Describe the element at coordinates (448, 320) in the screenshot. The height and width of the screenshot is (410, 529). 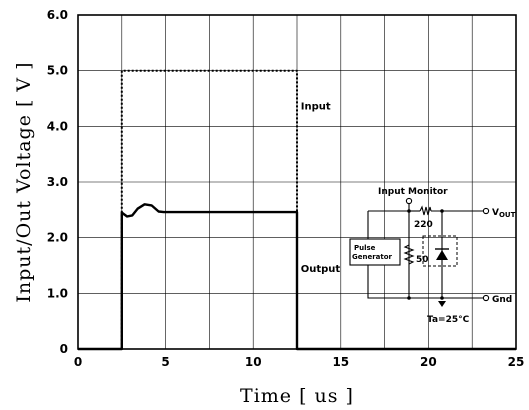
I see `temperature-label: Ta=25°C` at that location.